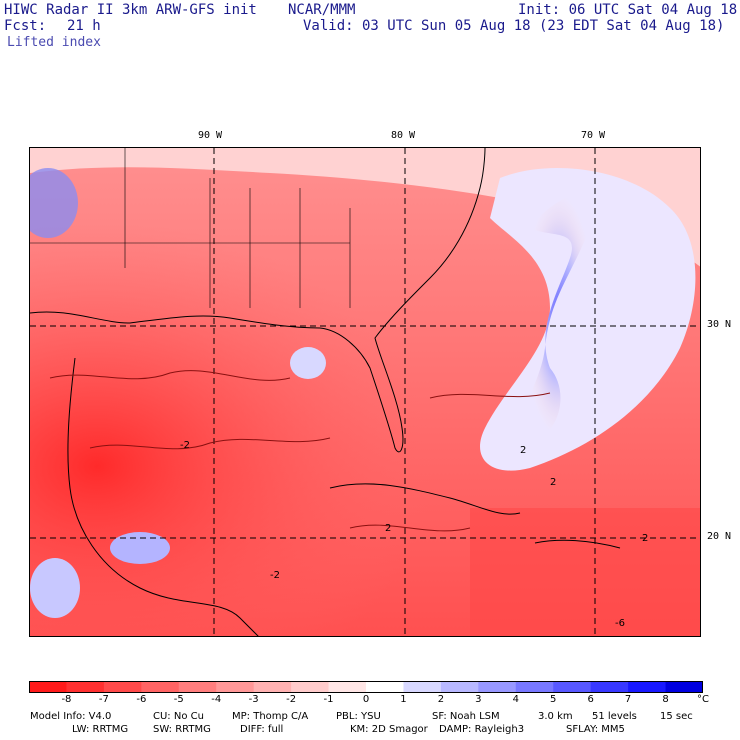 The height and width of the screenshot is (740, 740). I want to click on colorbar-tick-label: -8, so click(66, 699).